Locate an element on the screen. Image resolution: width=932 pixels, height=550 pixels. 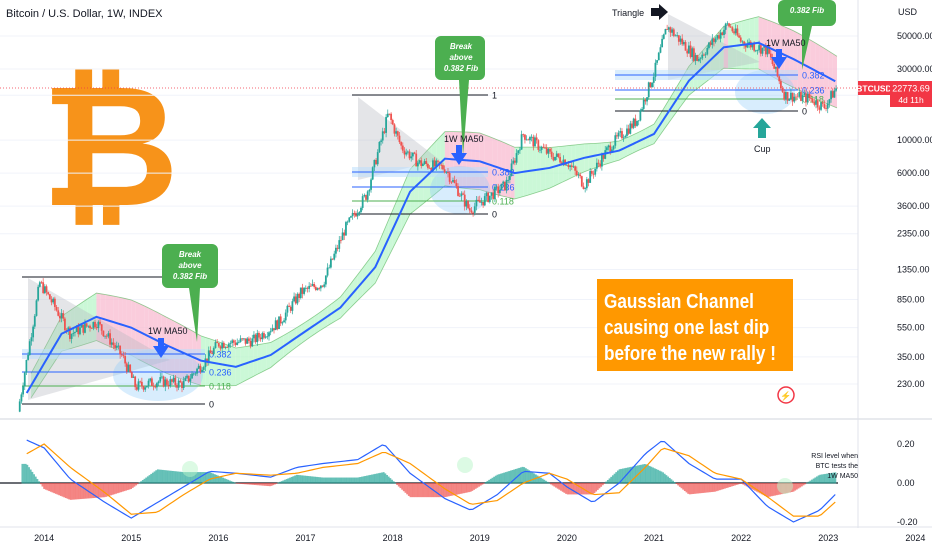
time-tick-label: 2020 is located at coordinates (567, 538).